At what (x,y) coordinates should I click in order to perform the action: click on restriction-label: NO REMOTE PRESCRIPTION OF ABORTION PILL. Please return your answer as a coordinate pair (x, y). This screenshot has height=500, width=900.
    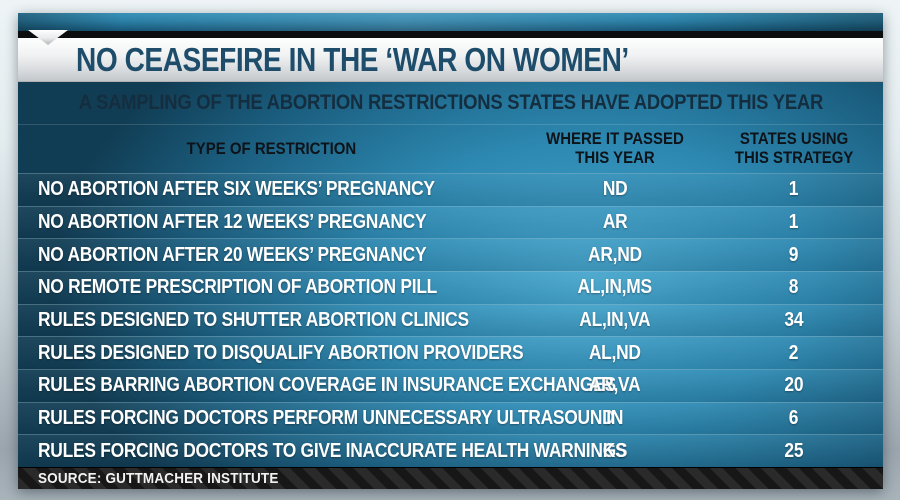
    Looking at the image, I should click on (238, 287).